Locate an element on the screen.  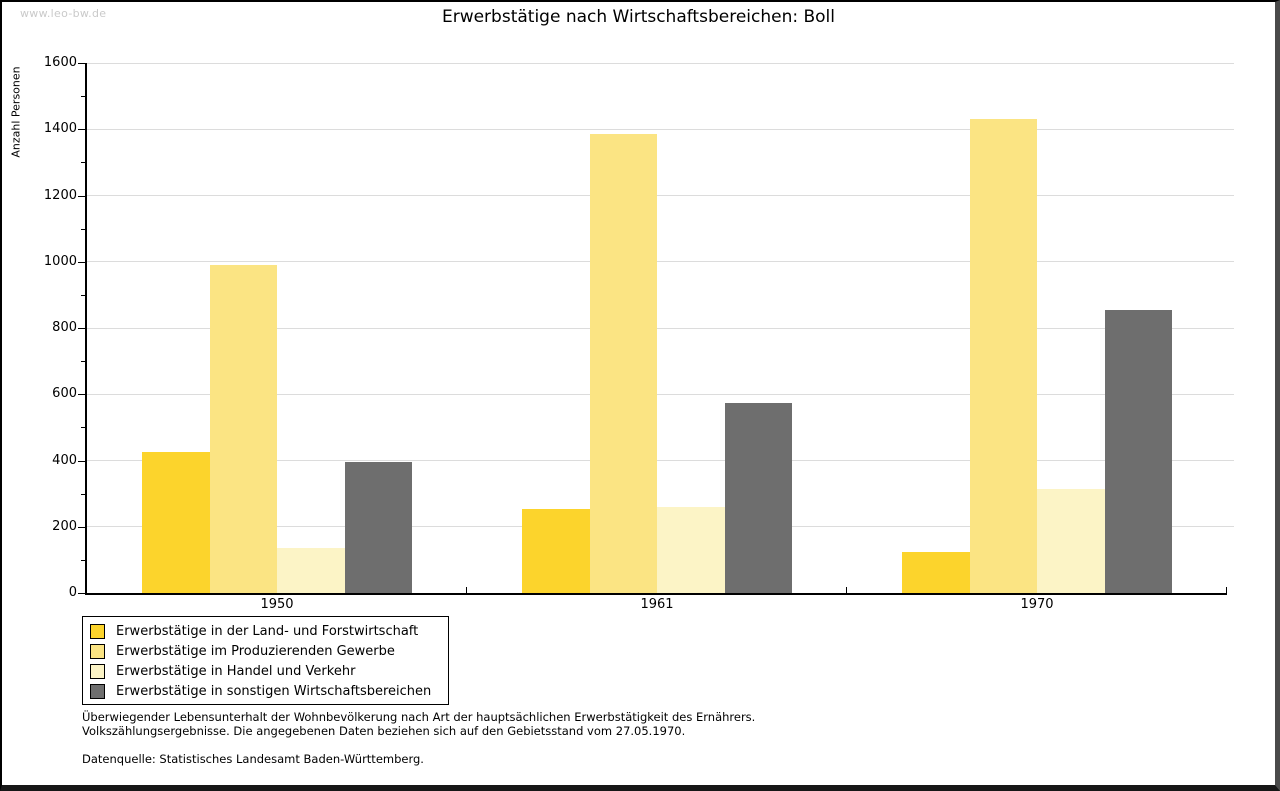
bar-sonstige-wirtschaftsbereiche-1961 is located at coordinates (758, 497).